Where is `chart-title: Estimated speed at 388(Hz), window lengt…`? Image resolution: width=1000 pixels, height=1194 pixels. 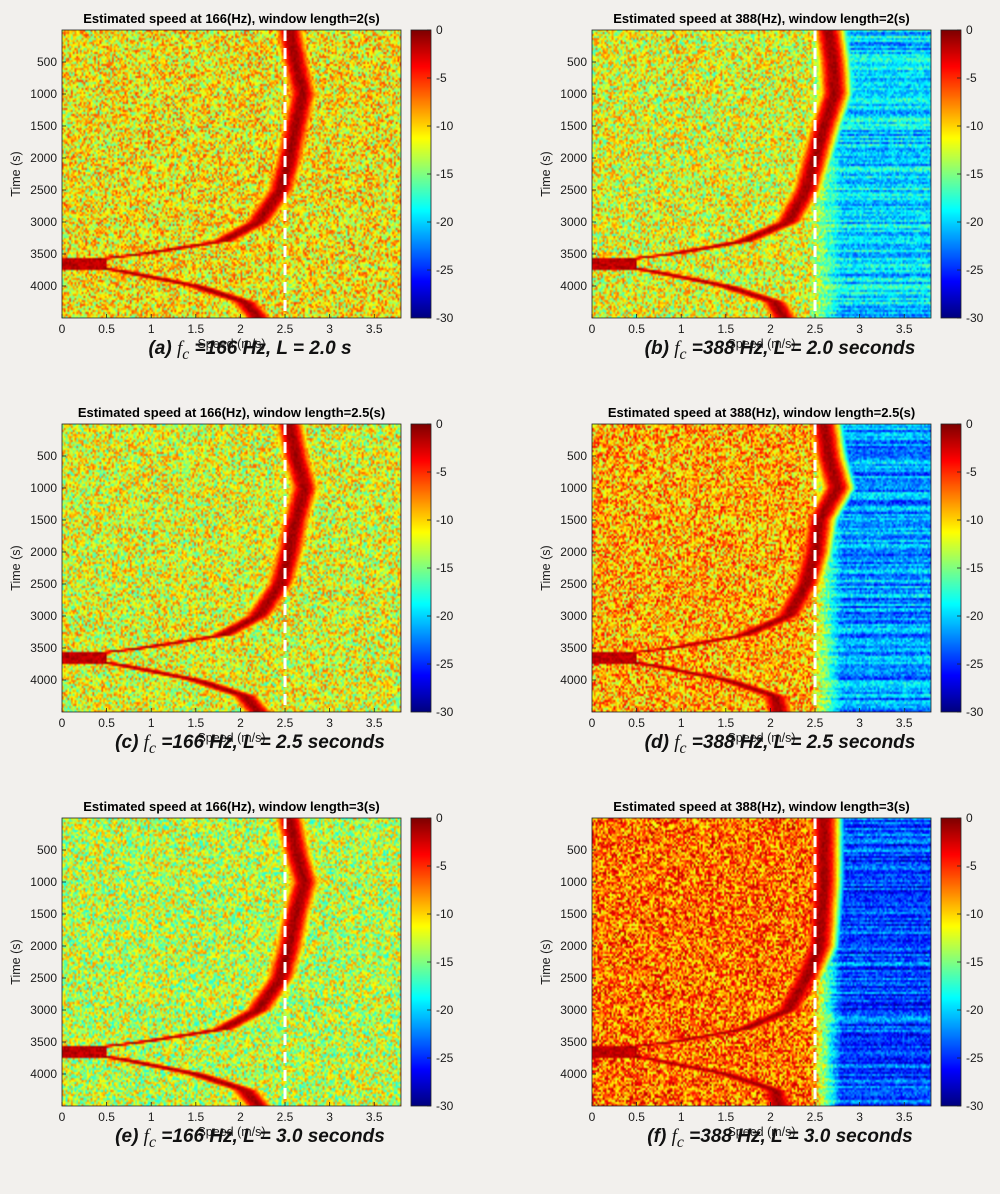
chart-title: Estimated speed at 388(Hz), window lengt… is located at coordinates (761, 18).